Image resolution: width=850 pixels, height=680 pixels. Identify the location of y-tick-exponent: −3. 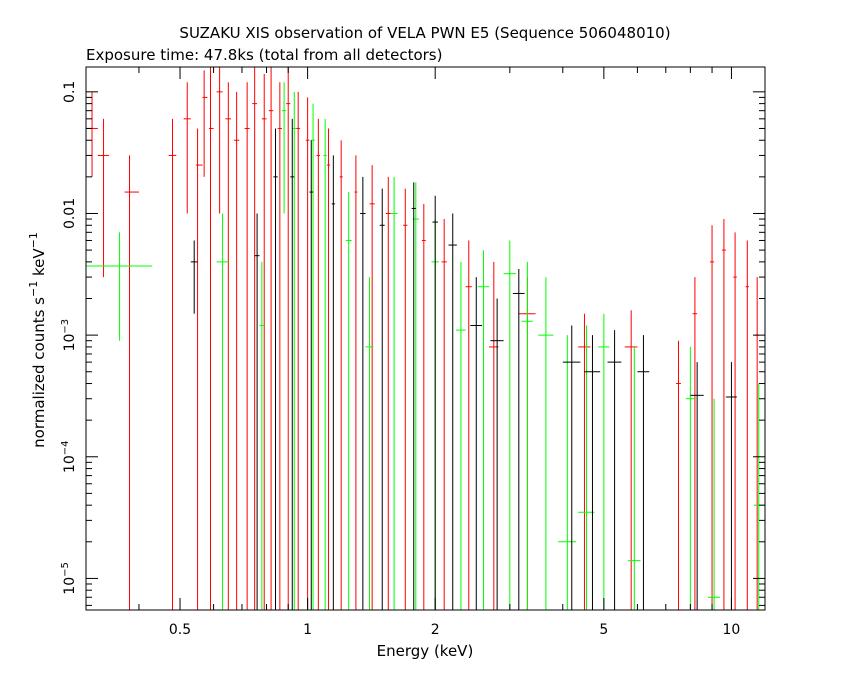
(65, 326).